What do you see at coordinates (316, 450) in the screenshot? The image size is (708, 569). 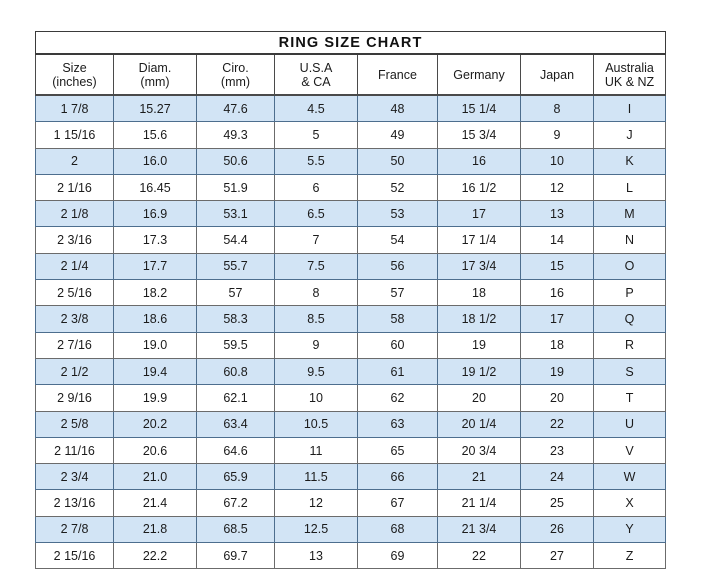 I see `table-cell: 11` at bounding box center [316, 450].